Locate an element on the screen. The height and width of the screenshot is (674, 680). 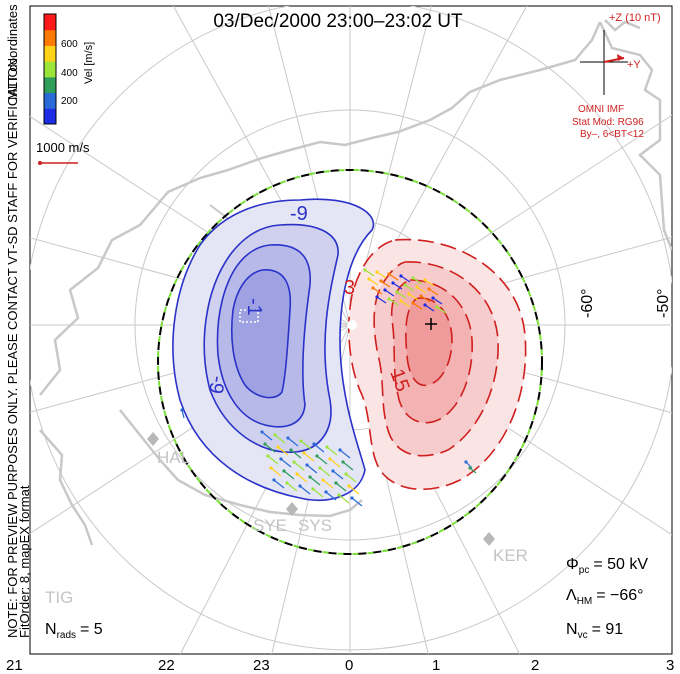
mlt-tick: 22 is located at coordinates (166, 665).